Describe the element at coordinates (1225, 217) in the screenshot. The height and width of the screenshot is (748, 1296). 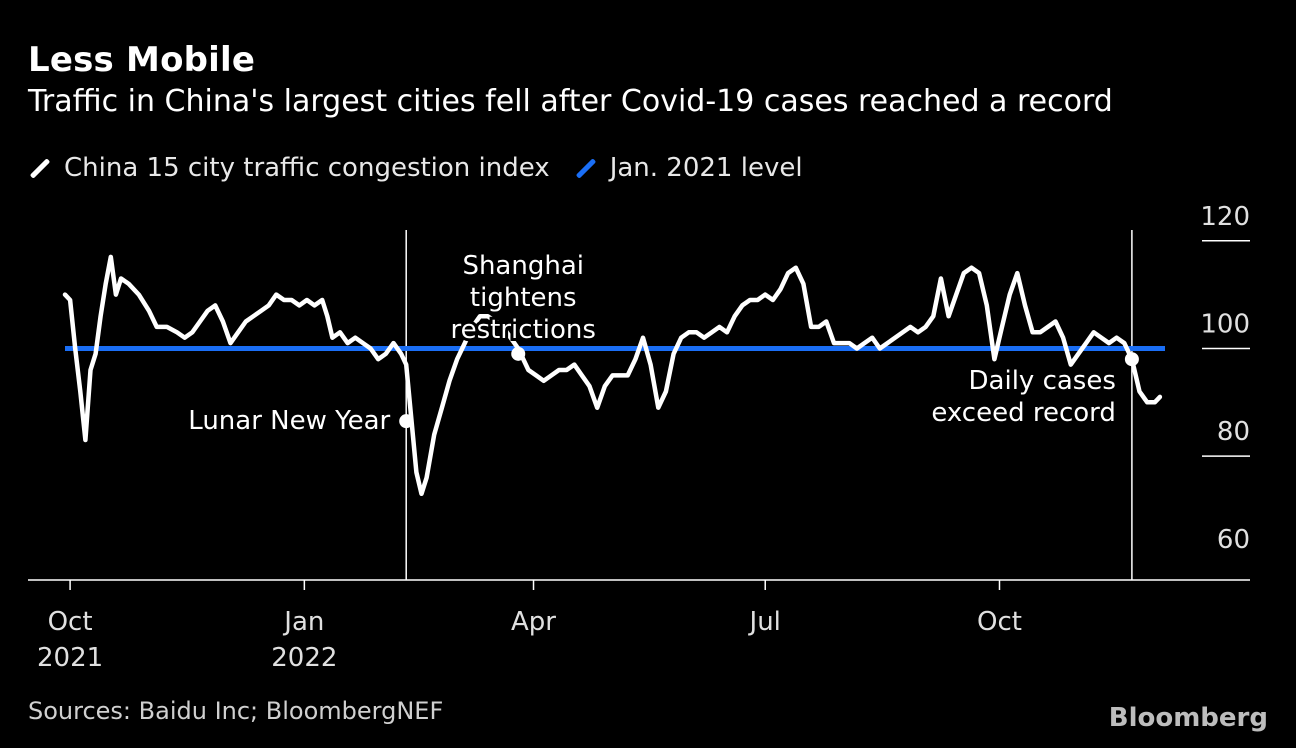
I see `y-tick-label-120: 120` at that location.